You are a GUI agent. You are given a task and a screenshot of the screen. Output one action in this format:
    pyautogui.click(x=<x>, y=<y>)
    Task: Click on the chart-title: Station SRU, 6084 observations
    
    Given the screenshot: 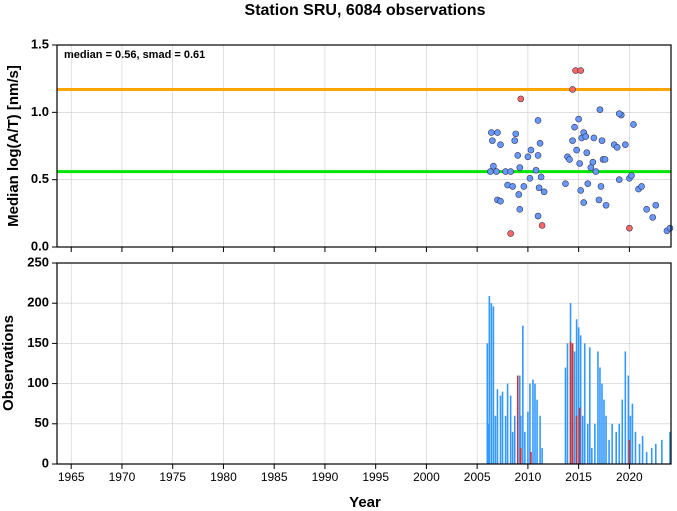 What is the action you would take?
    pyautogui.click(x=365, y=10)
    